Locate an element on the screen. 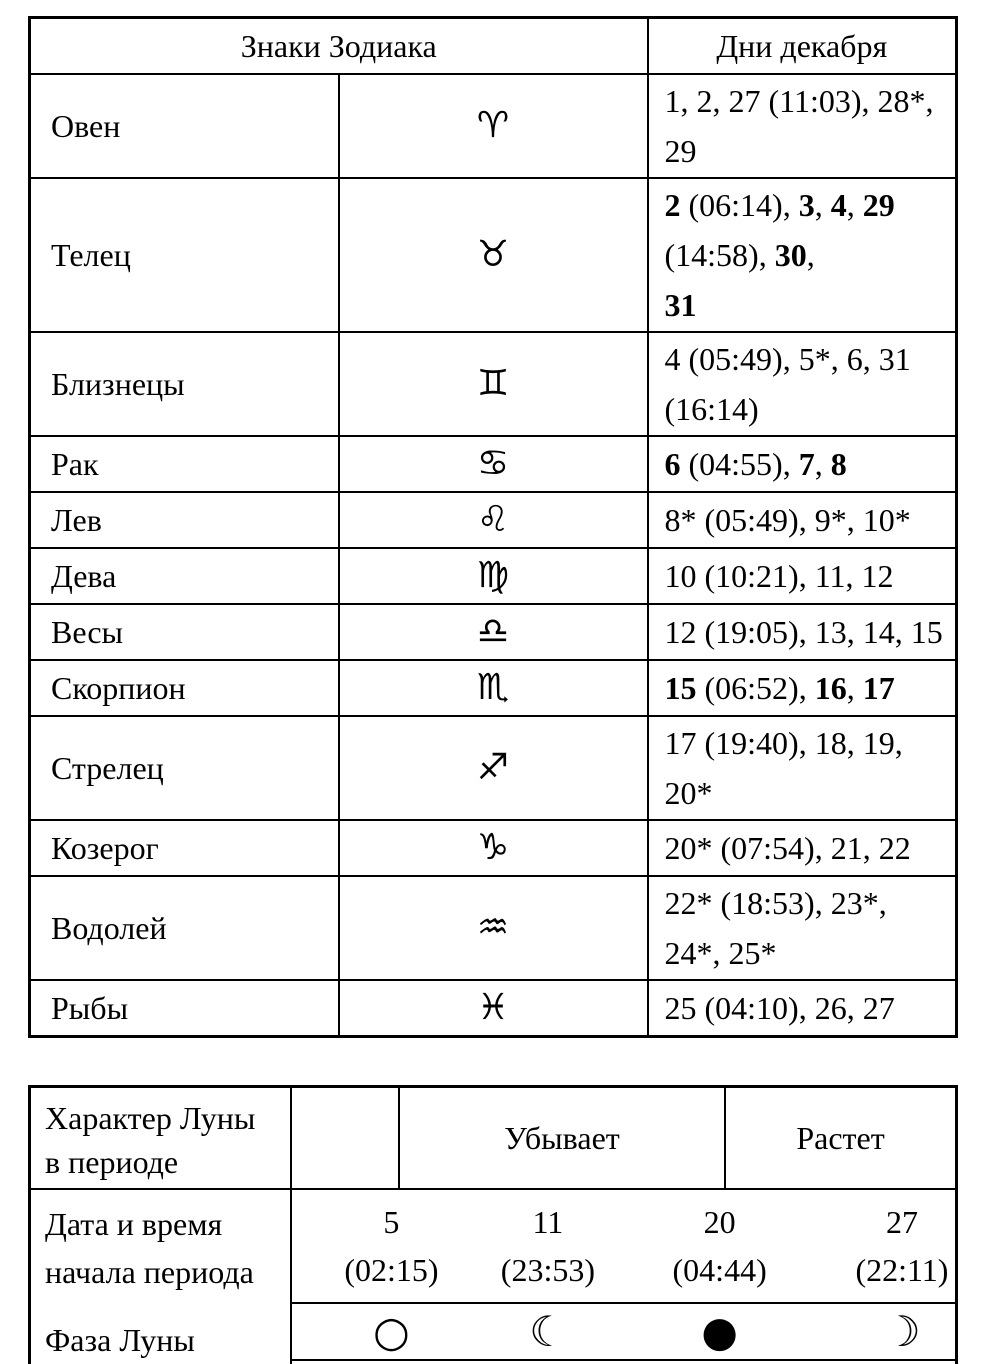 The width and height of the screenshot is (1000, 1364). sign-days: 6 (04:55), 7, 8 is located at coordinates (802, 464).